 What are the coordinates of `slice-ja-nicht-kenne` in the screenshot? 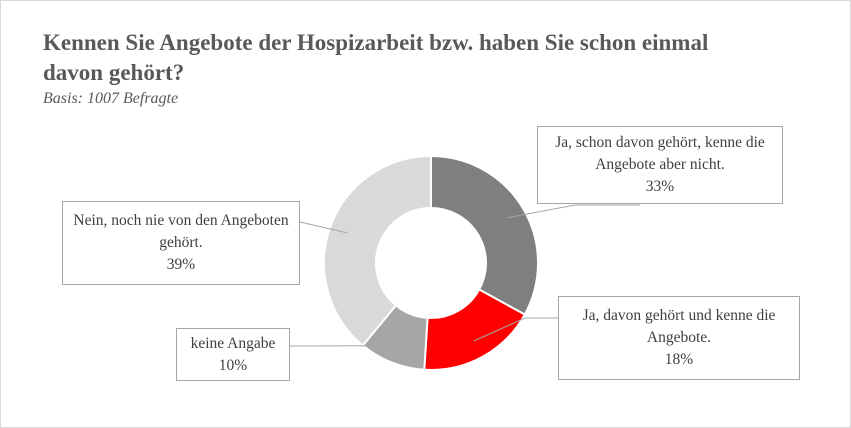 It's located at (484, 235).